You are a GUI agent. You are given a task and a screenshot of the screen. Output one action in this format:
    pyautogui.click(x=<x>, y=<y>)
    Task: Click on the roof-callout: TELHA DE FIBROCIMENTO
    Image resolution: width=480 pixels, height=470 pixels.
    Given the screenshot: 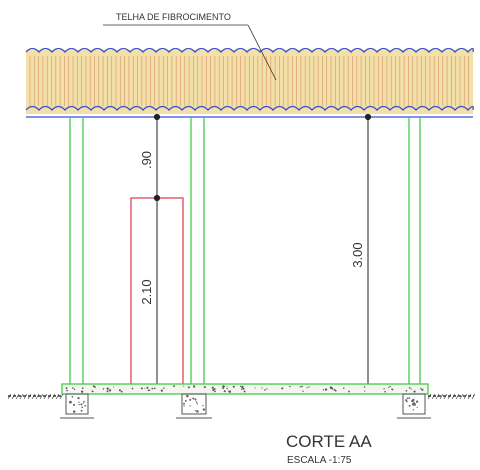 What is the action you would take?
    pyautogui.click(x=190, y=46)
    